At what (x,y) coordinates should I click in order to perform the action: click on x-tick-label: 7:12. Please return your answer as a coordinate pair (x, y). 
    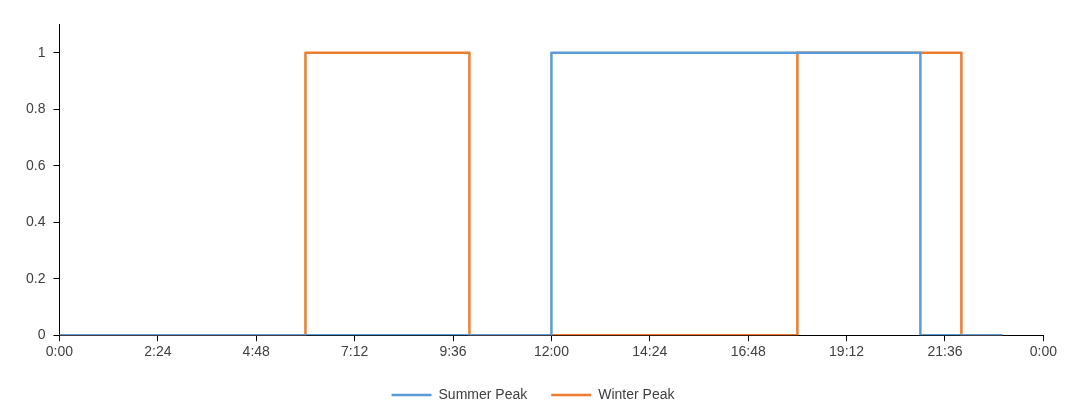
    Looking at the image, I should click on (355, 351).